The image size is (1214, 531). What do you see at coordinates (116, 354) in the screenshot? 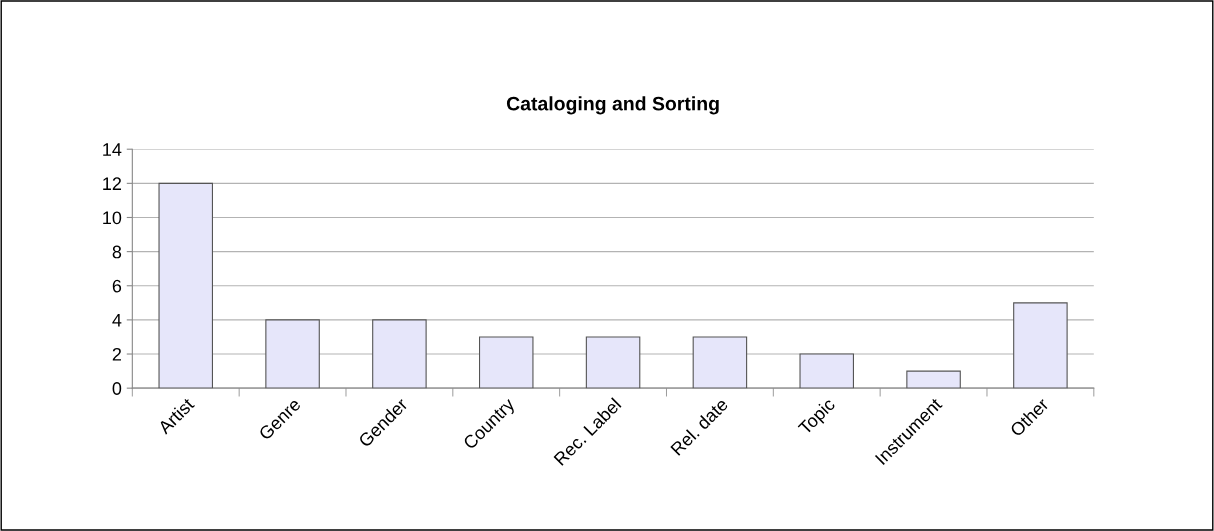
I see `y-tick-label: 2` at bounding box center [116, 354].